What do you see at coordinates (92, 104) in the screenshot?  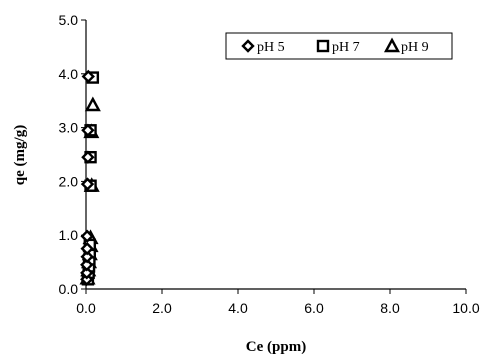 I see `data-point-triangle` at bounding box center [92, 104].